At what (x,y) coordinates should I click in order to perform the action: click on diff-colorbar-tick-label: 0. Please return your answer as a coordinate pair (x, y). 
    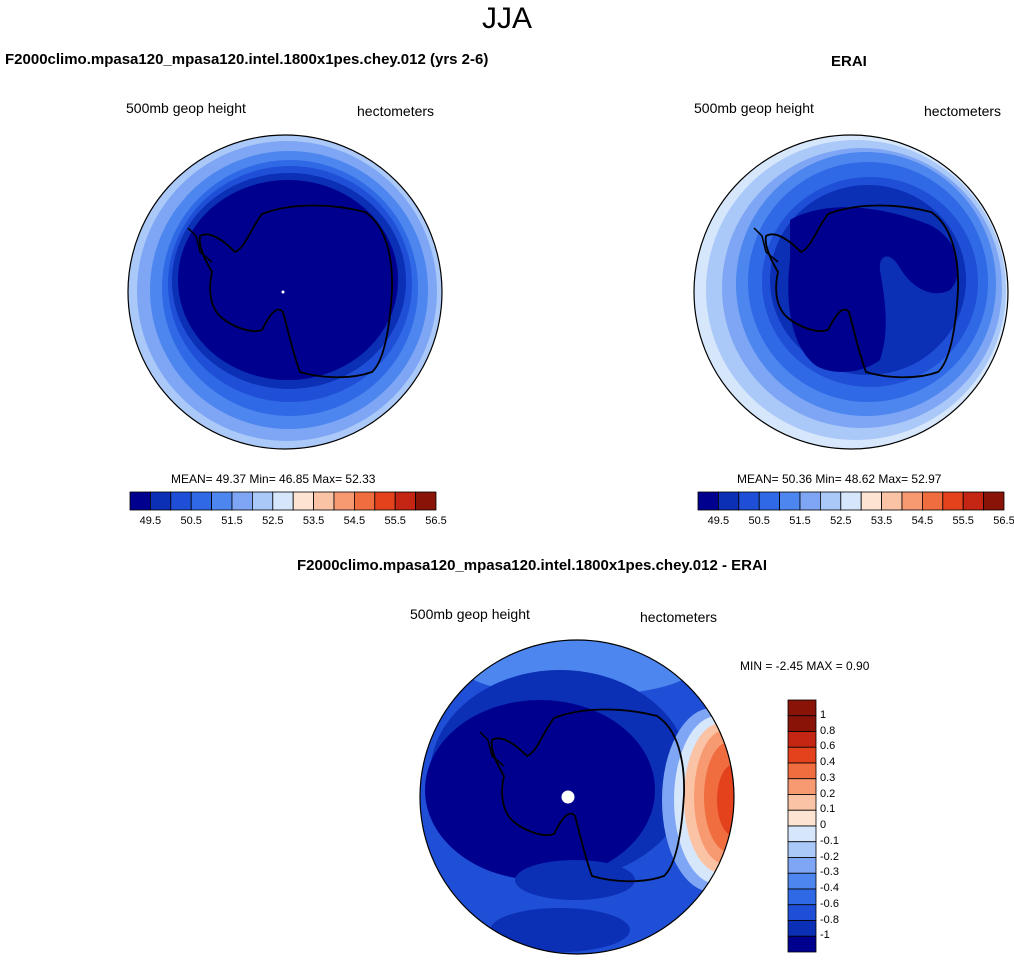
    Looking at the image, I should click on (823, 825).